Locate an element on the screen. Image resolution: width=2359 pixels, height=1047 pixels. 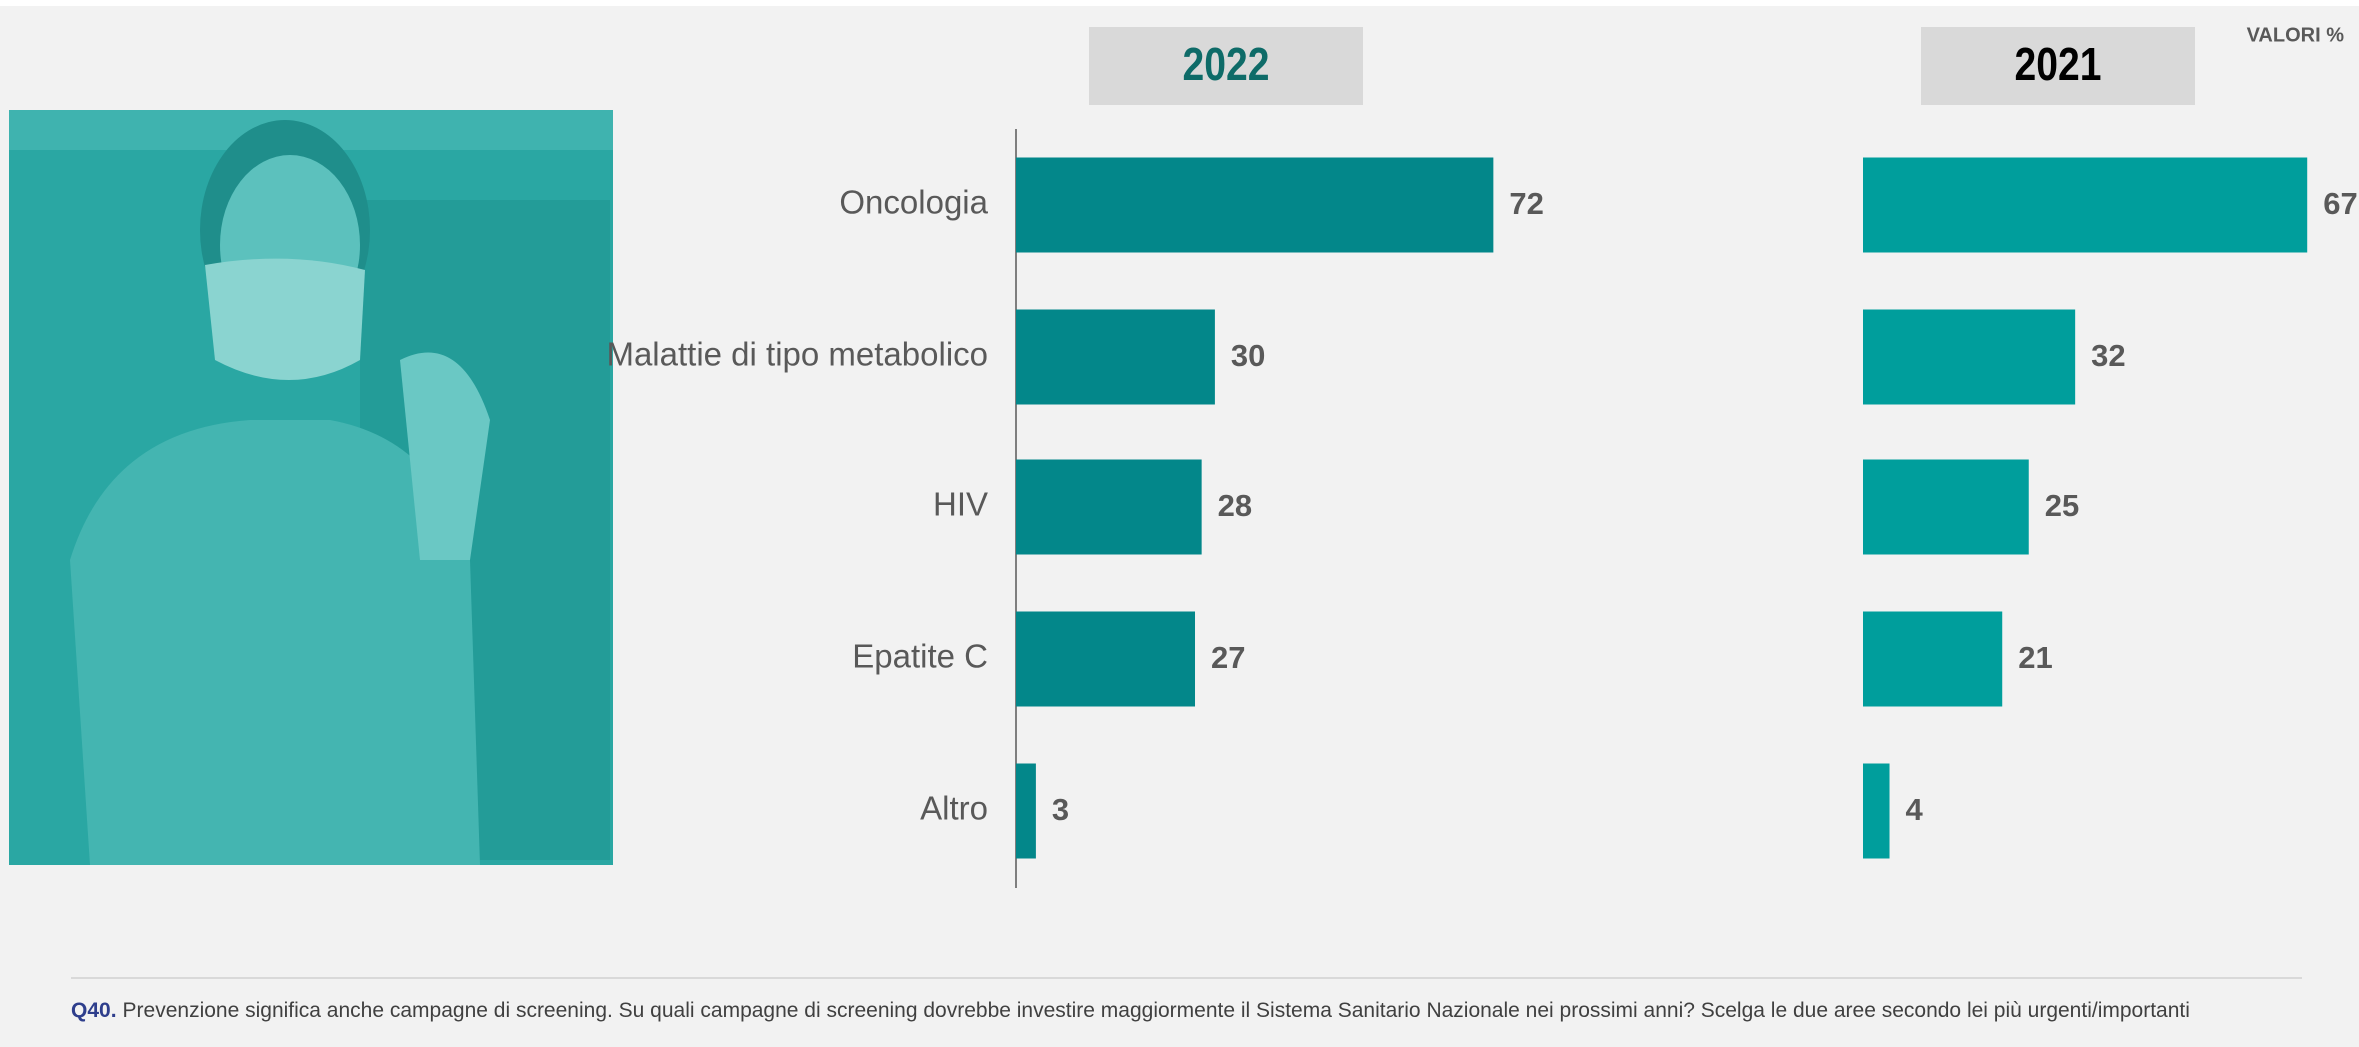
category-label: HIV is located at coordinates (960, 504).